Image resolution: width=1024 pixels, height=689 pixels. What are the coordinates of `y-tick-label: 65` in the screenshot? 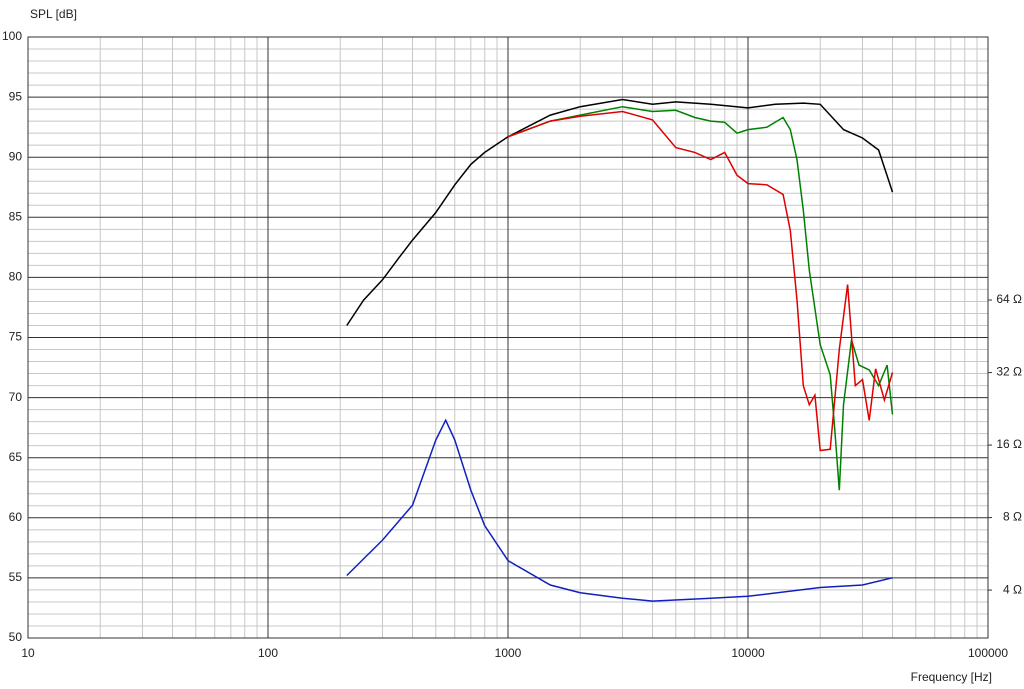 It's located at (16, 457).